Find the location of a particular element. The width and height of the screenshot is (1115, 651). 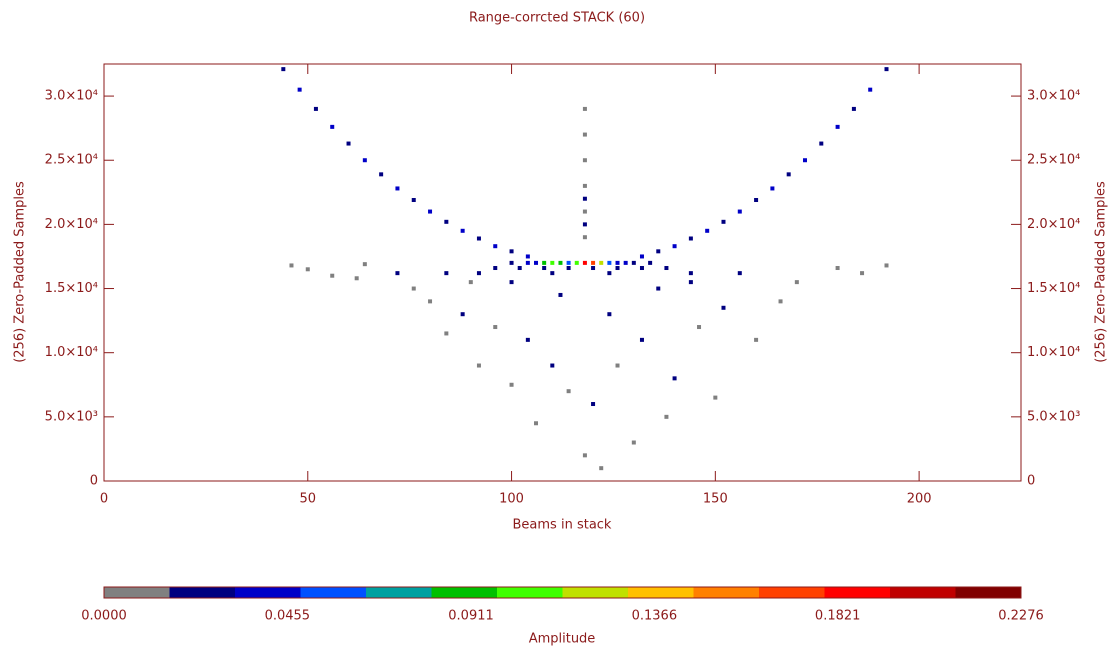

y-tick-label: 1.5×10⁴ is located at coordinates (71, 288).